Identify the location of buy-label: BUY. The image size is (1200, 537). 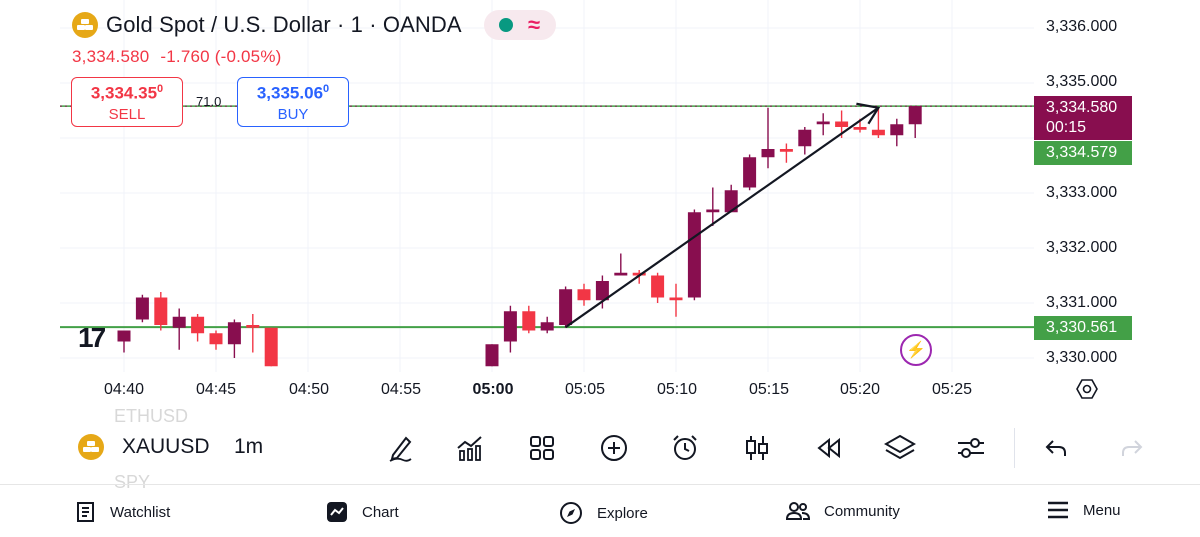
(293, 114).